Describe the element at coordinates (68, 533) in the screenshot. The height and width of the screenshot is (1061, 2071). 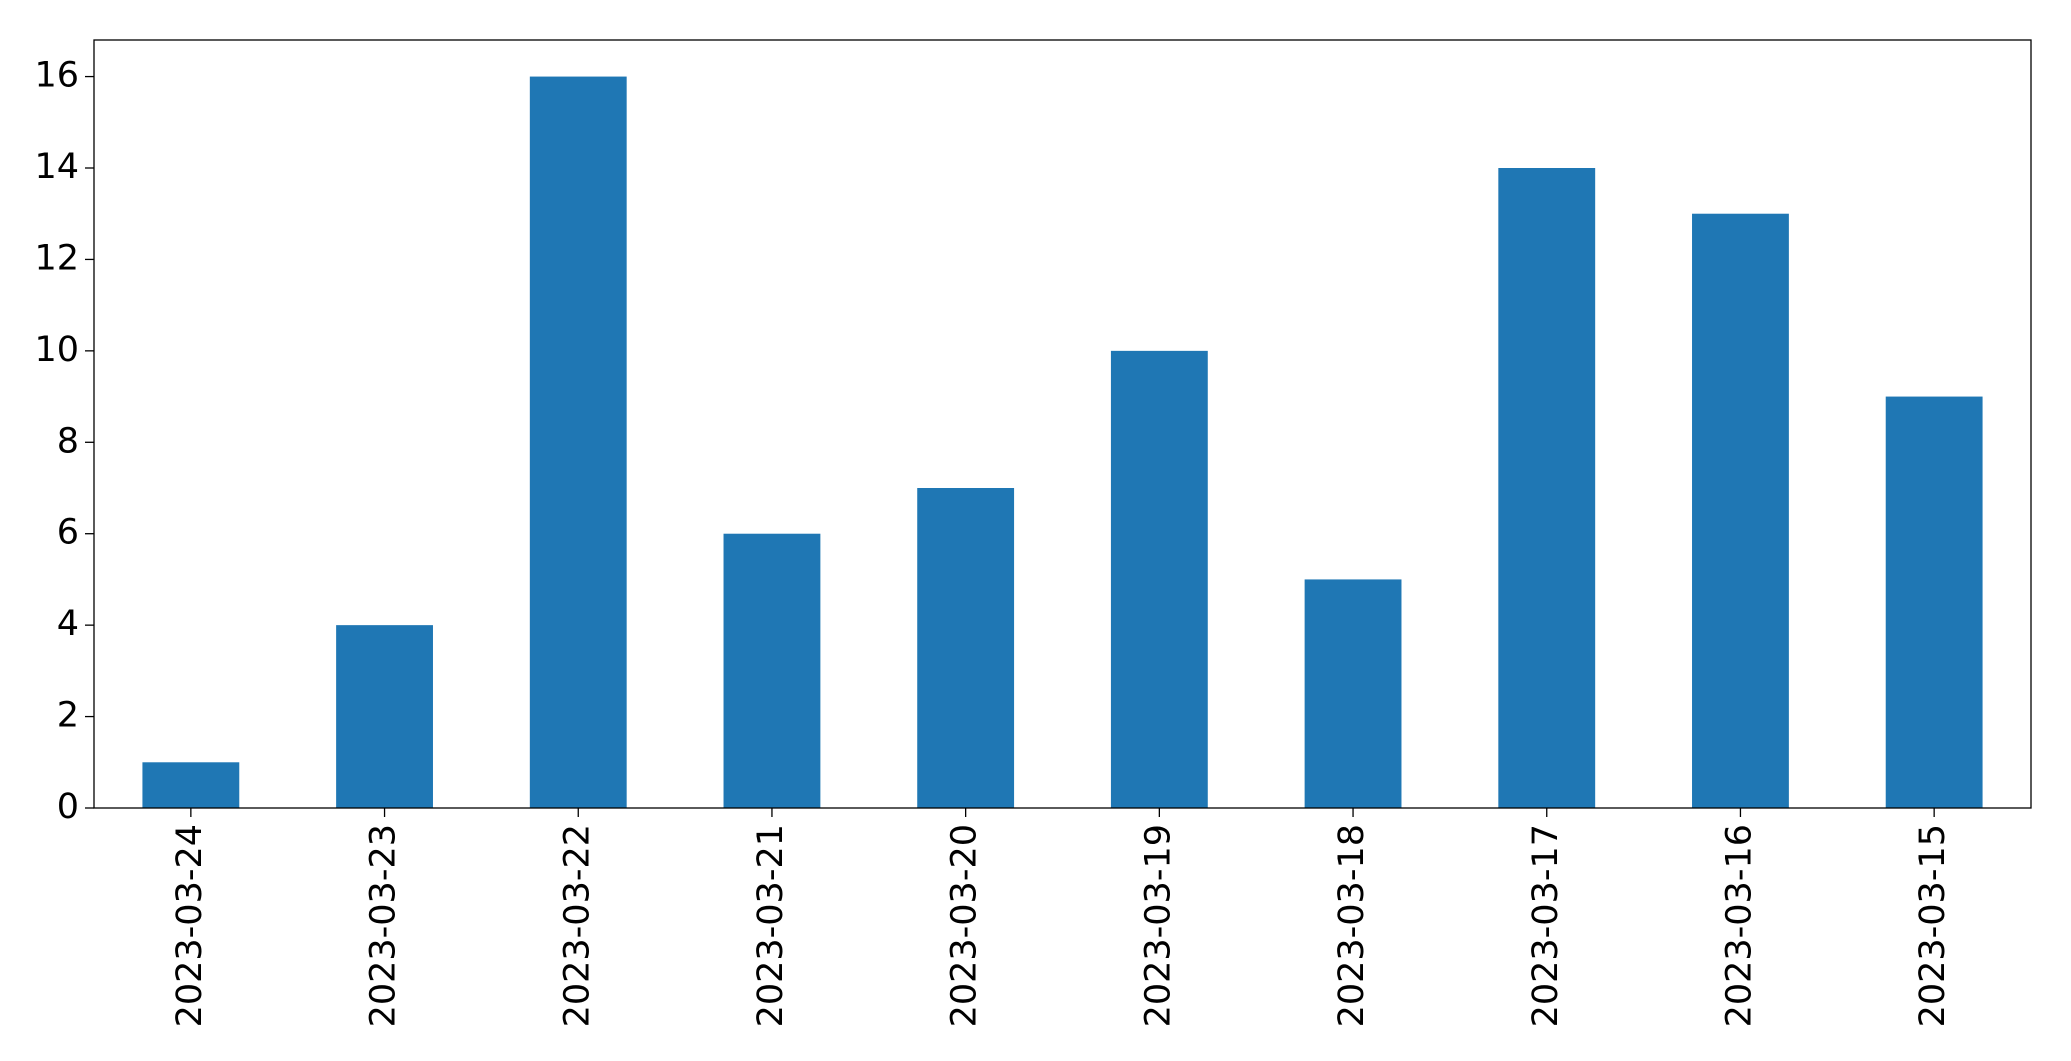
I see `y-tick-label: 6` at that location.